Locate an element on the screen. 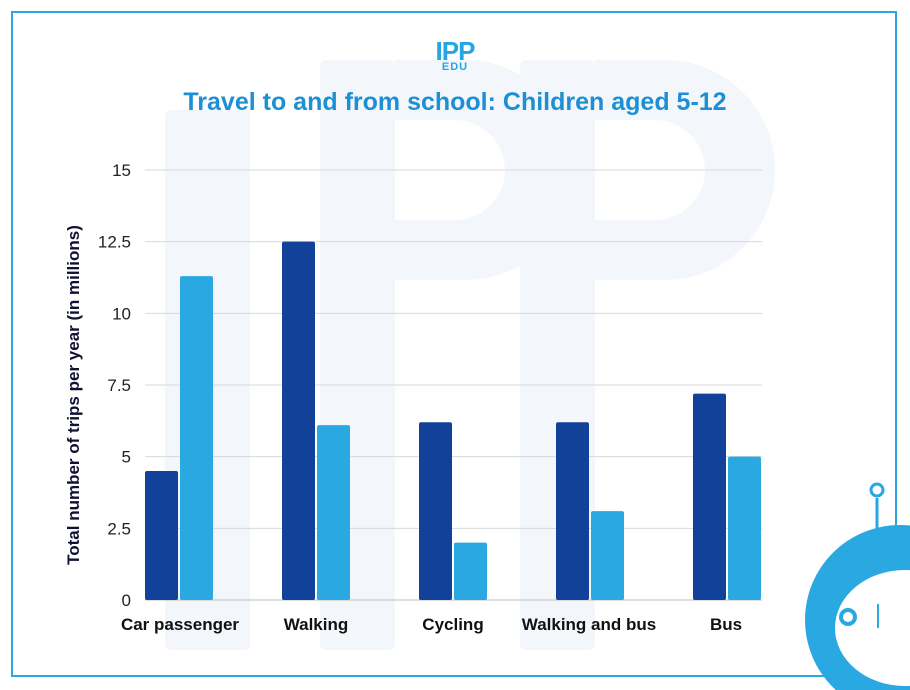 This screenshot has height=690, width=910. y-tick-label: 5 is located at coordinates (126, 457).